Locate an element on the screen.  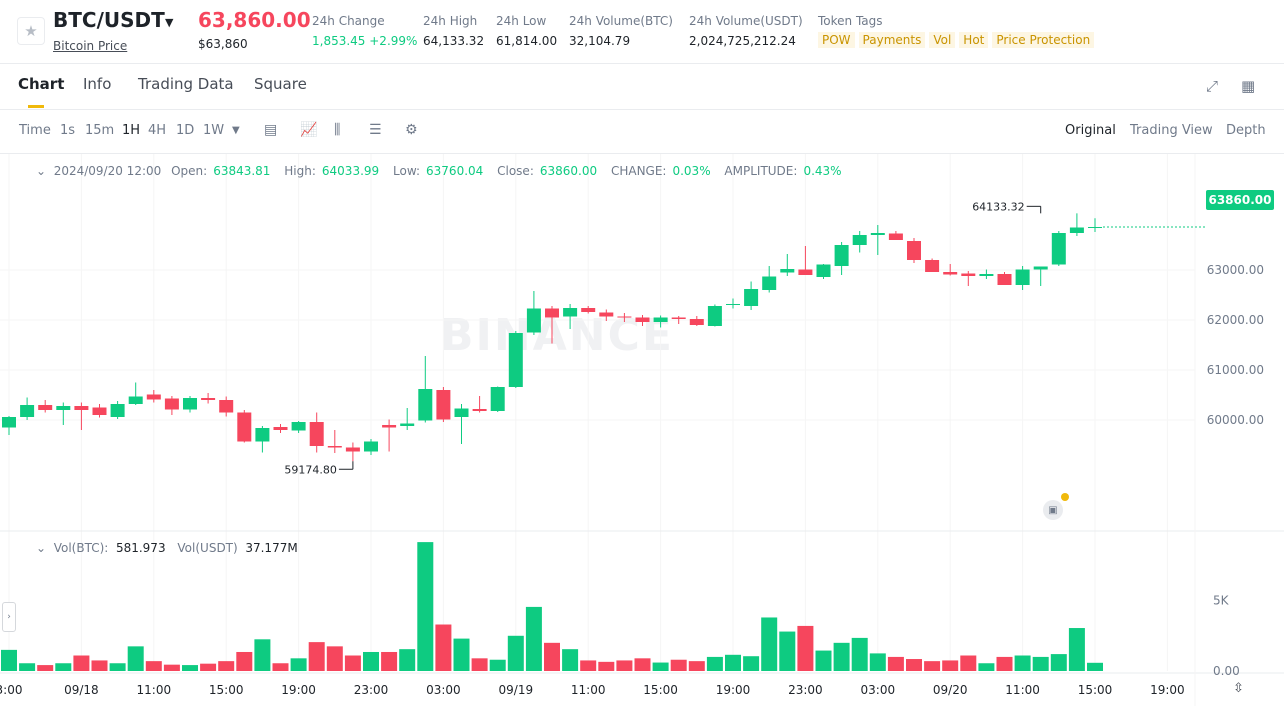
interval-1w: 1W is located at coordinates (214, 130).